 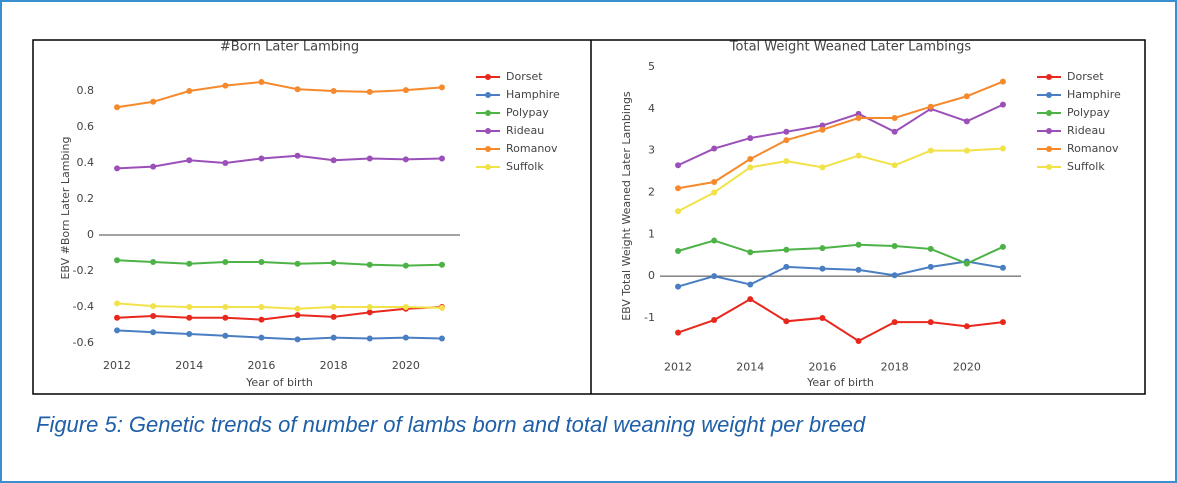 What do you see at coordinates (86, 198) in the screenshot?
I see `y-tick-label: 0.2` at bounding box center [86, 198].